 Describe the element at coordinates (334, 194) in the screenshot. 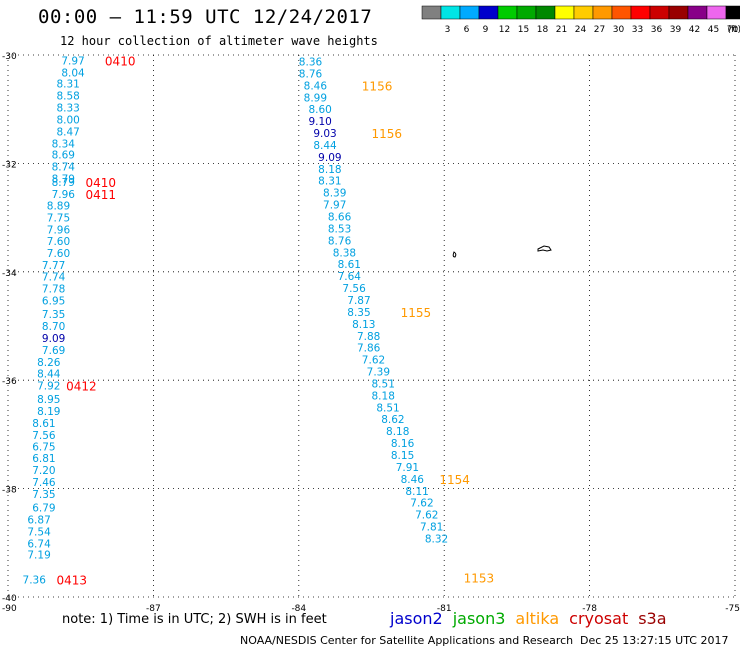

I see `wave-height-label: 8.39` at that location.